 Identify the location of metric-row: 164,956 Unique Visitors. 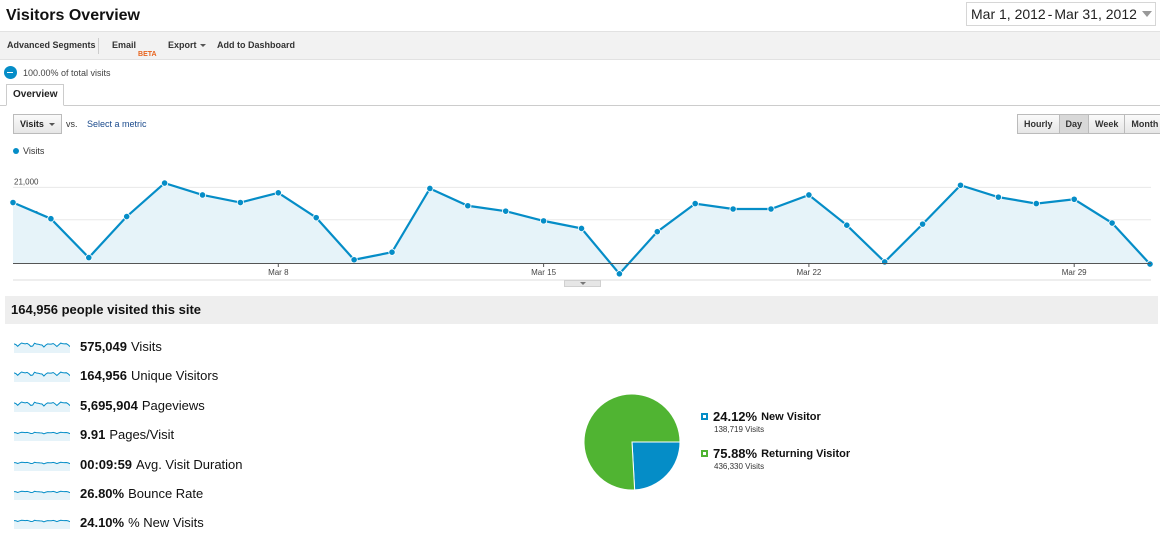
(164, 375).